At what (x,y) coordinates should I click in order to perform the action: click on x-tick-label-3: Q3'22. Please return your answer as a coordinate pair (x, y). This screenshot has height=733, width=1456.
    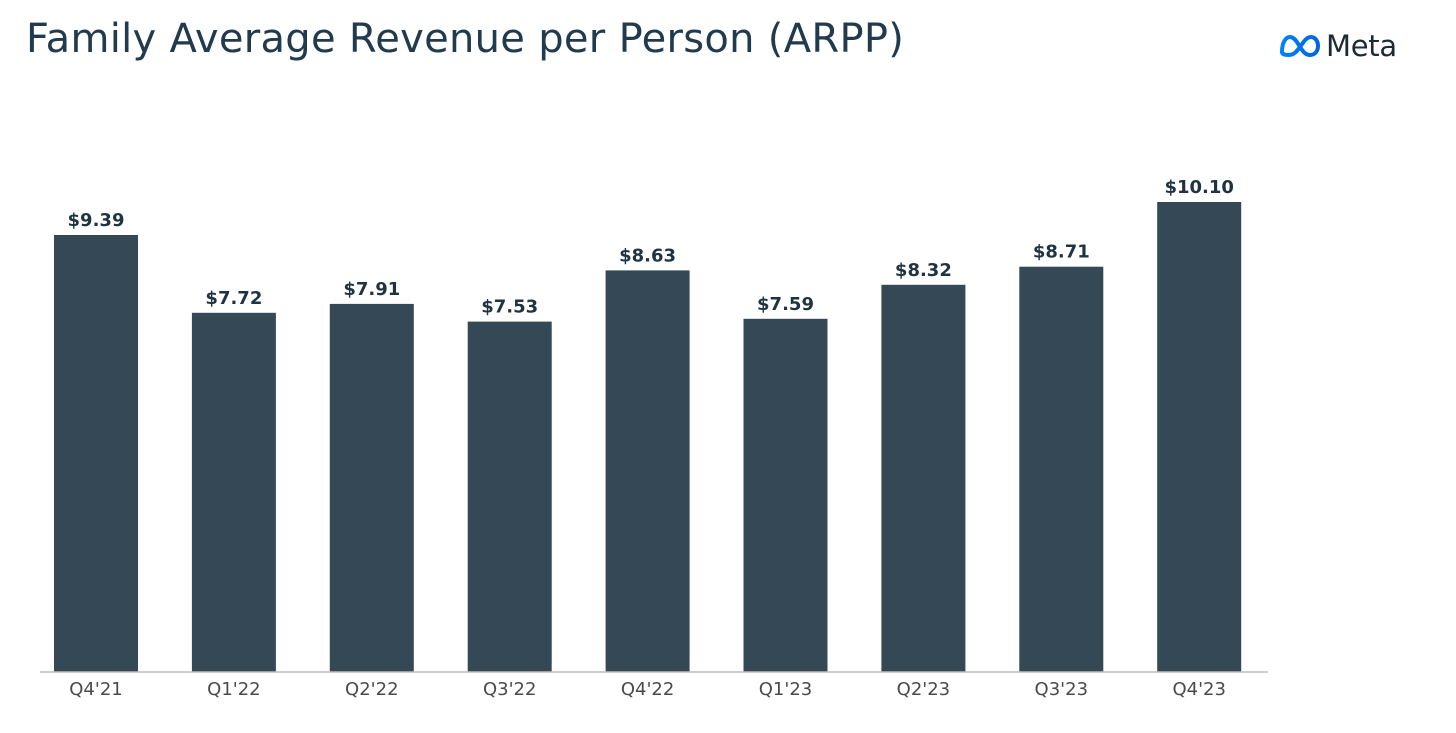
    Looking at the image, I should click on (509, 689).